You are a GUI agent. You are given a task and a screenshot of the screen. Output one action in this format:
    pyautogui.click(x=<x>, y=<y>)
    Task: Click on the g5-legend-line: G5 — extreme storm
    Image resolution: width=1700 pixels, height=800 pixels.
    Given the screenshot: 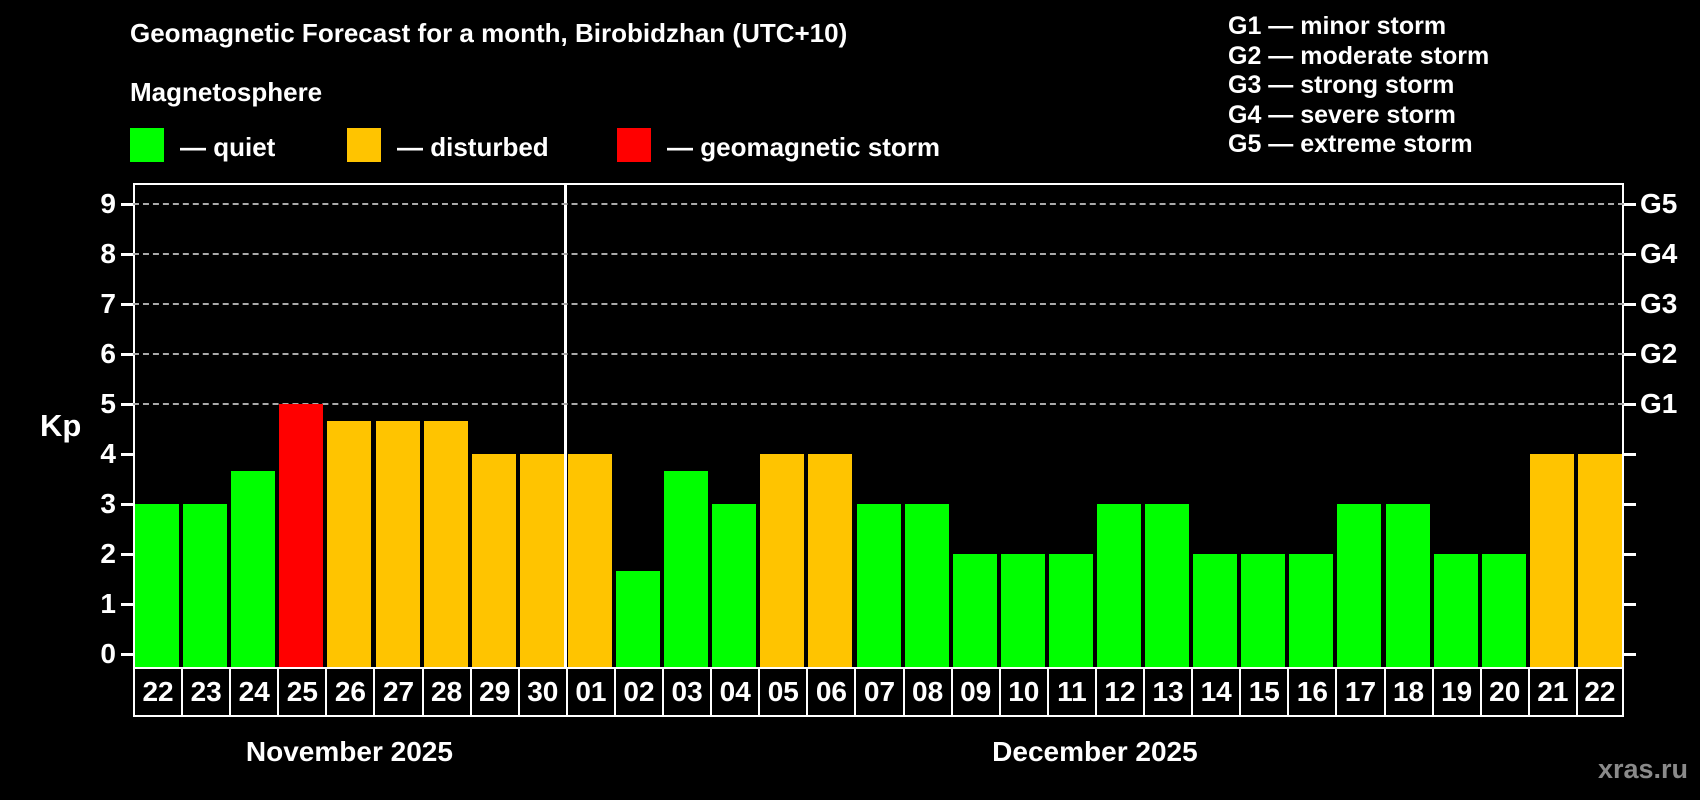 What is the action you would take?
    pyautogui.click(x=1350, y=144)
    